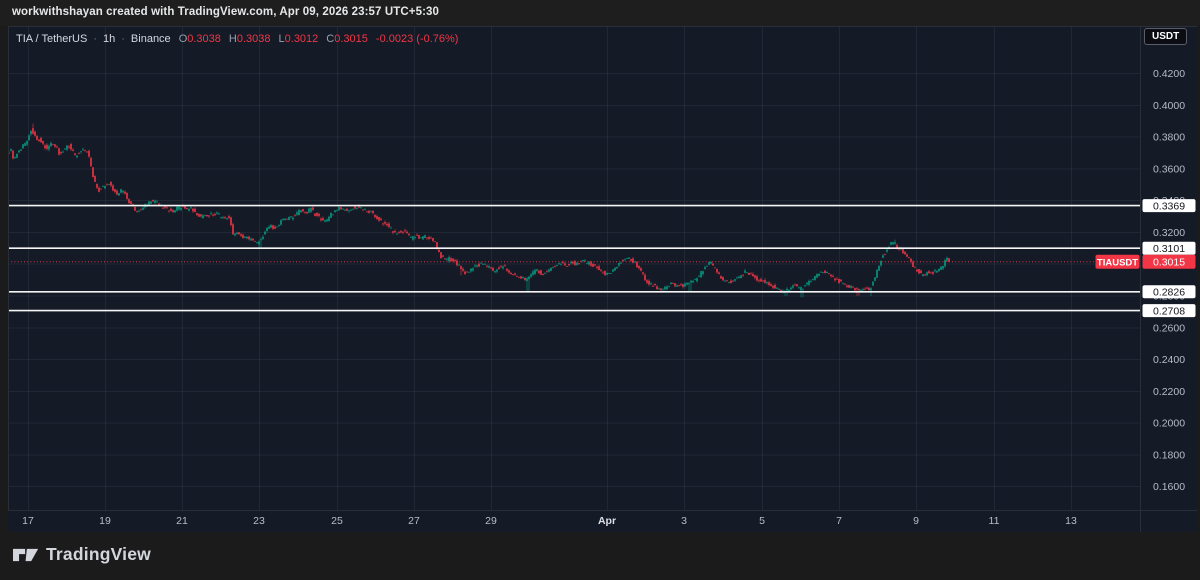  Describe the element at coordinates (150, 39) in the screenshot. I see `exchange-label: Binance` at that location.